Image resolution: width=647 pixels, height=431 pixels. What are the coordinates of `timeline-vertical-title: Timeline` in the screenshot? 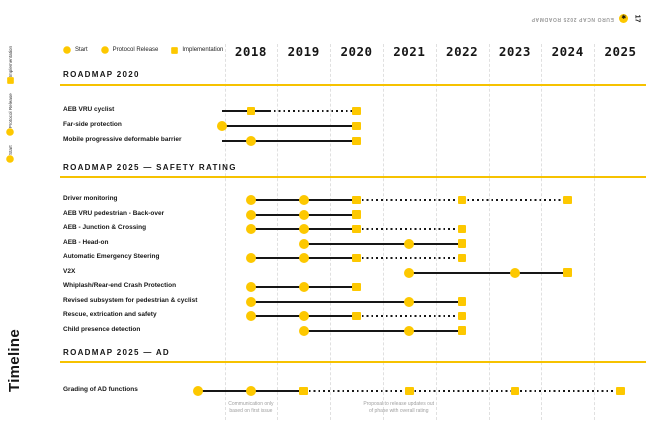 It's located at (14, 360).